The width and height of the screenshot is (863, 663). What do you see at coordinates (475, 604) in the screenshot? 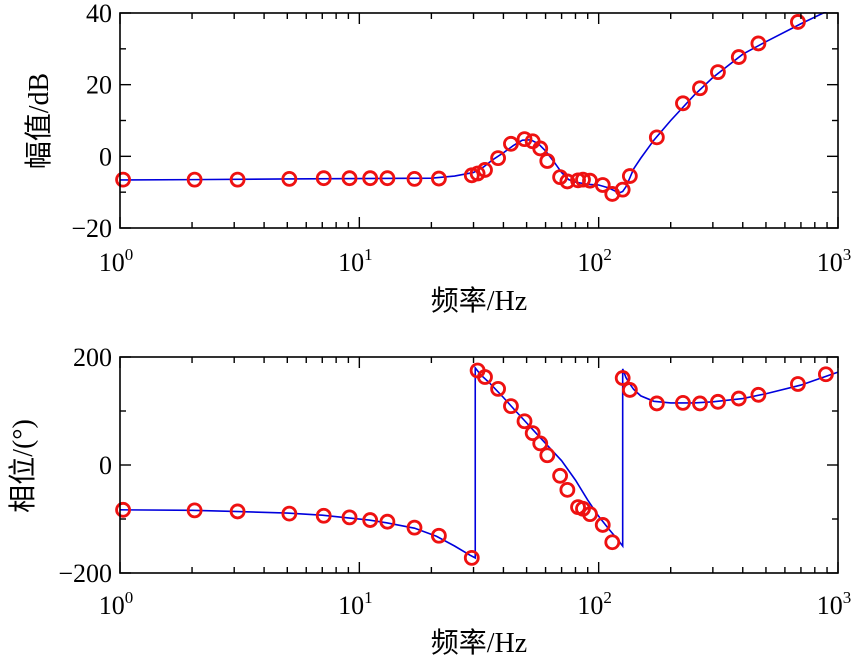
I see `phase-x-tick-labels: 10⁰ 10¹ 10² 10³` at bounding box center [475, 604].